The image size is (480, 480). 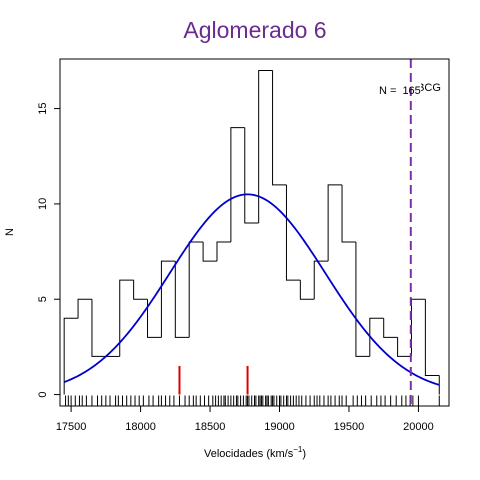 I want to click on n-count-value: 165, so click(x=411, y=91).